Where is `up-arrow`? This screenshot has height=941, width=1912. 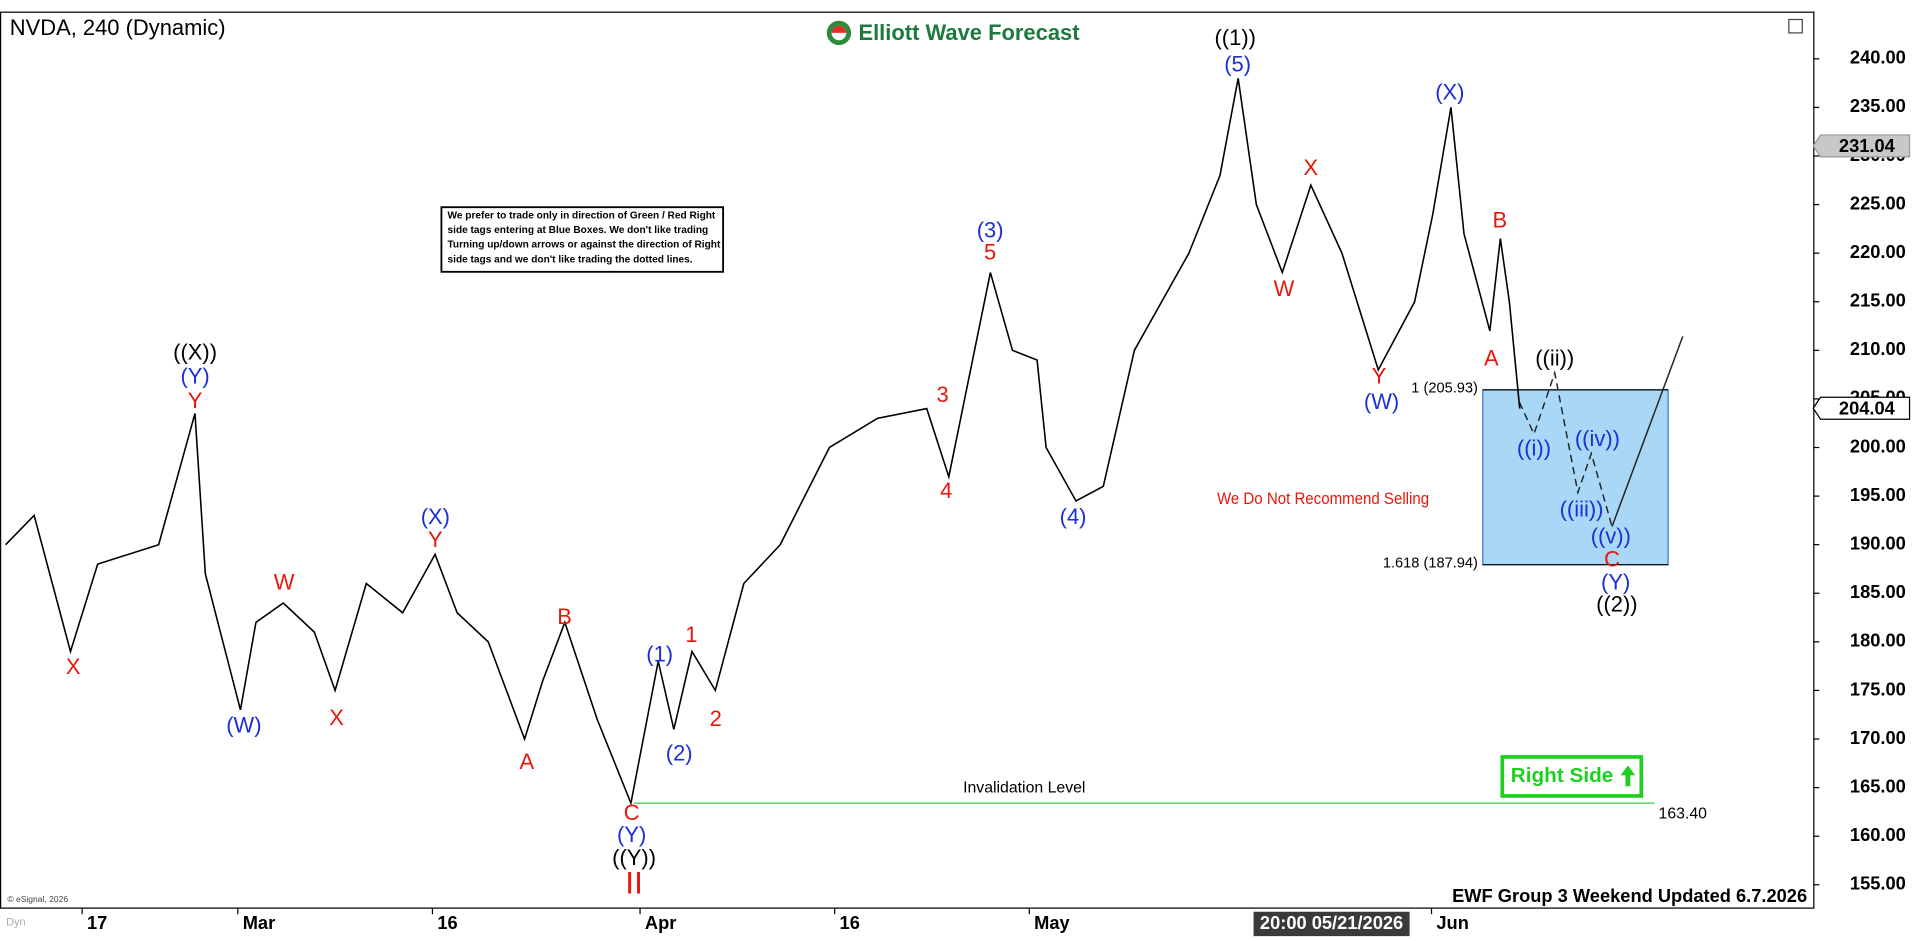
up-arrow is located at coordinates (1628, 776).